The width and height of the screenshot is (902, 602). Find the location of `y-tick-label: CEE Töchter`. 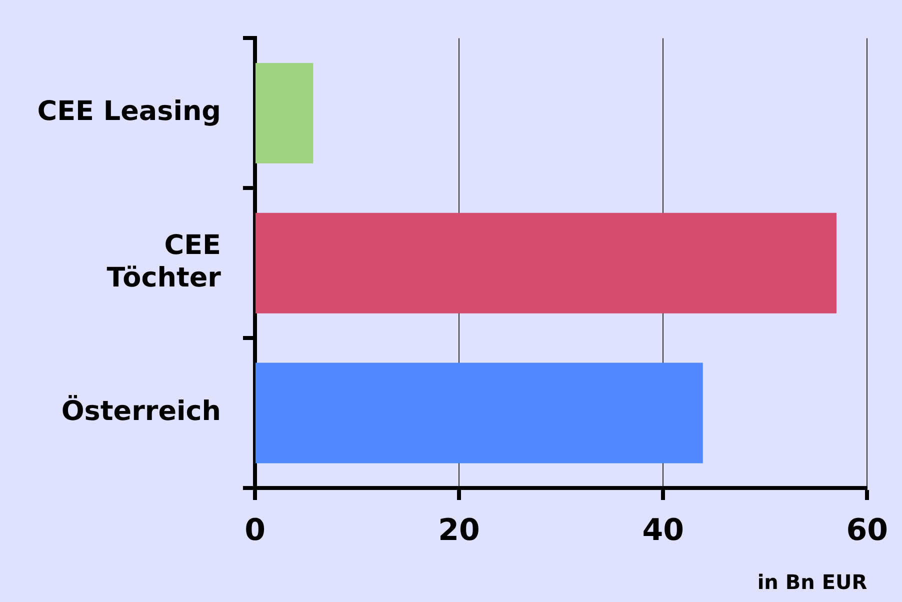

y-tick-label: CEE Töchter is located at coordinates (164, 262).